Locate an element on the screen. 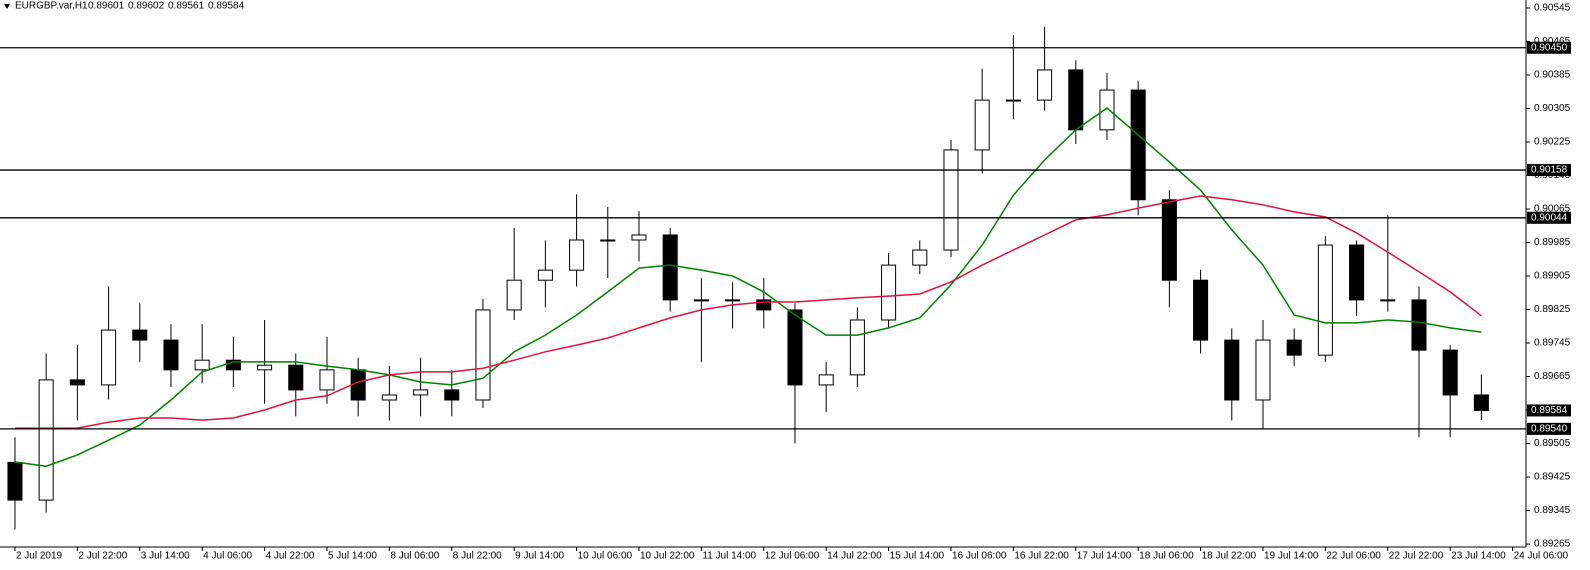 The width and height of the screenshot is (1590, 570). last-price-label: 0.89584 is located at coordinates (1549, 410).